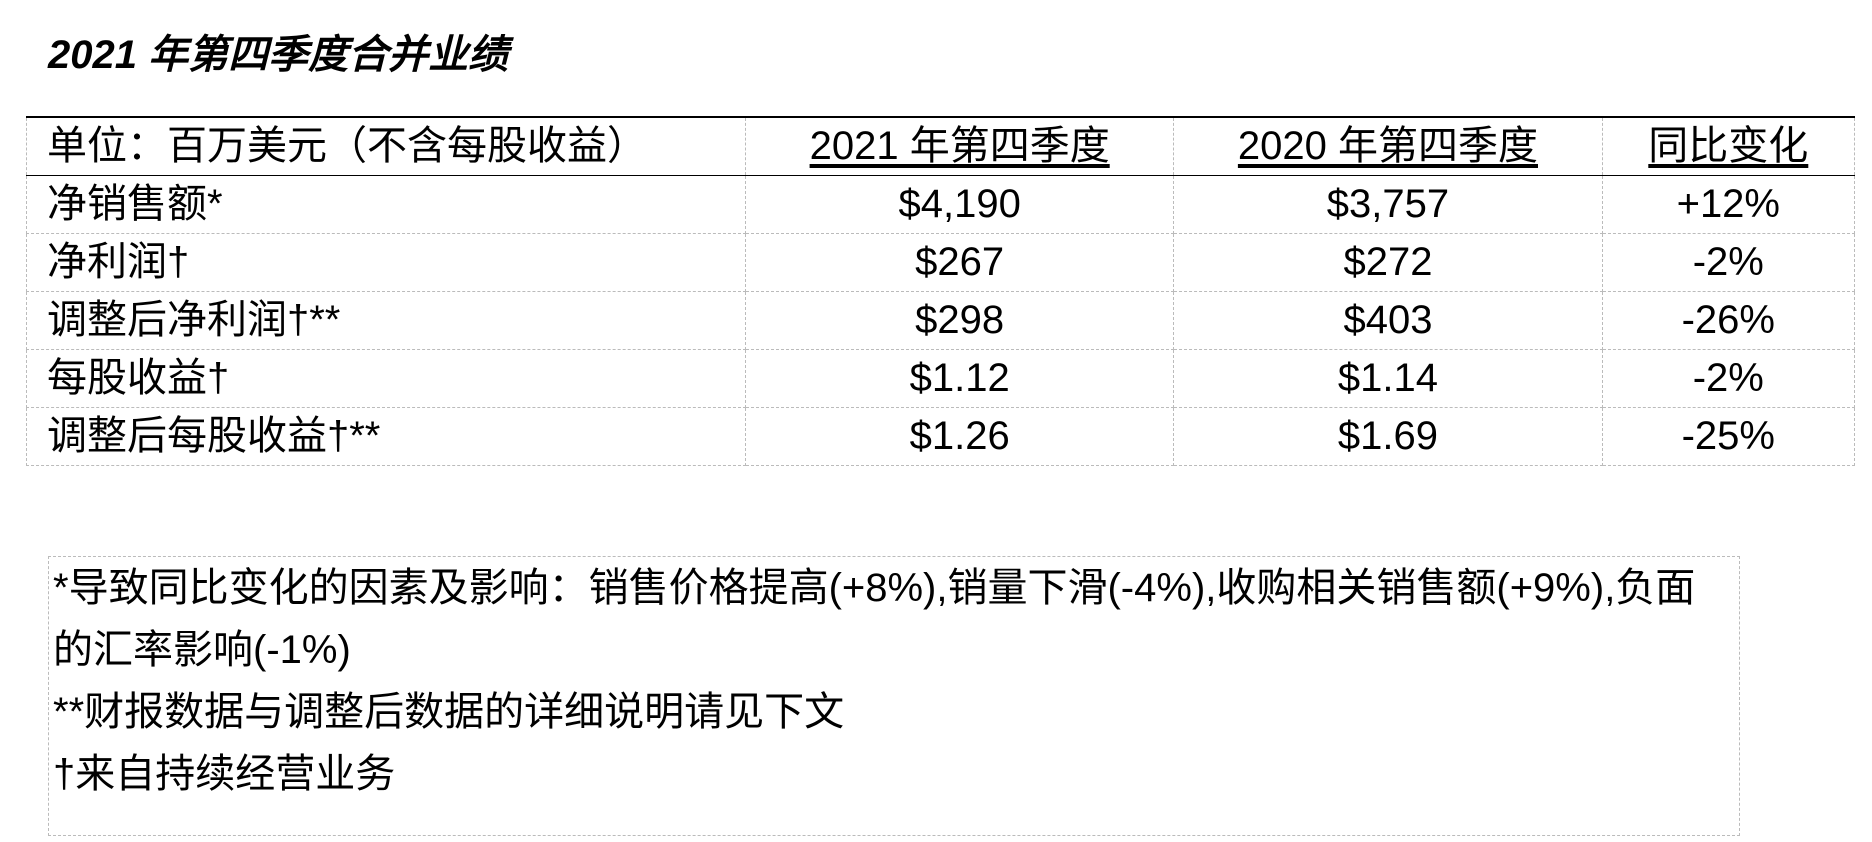 The image size is (1872, 842). Describe the element at coordinates (386, 378) in the screenshot. I see `row-label: 每股收益†` at that location.